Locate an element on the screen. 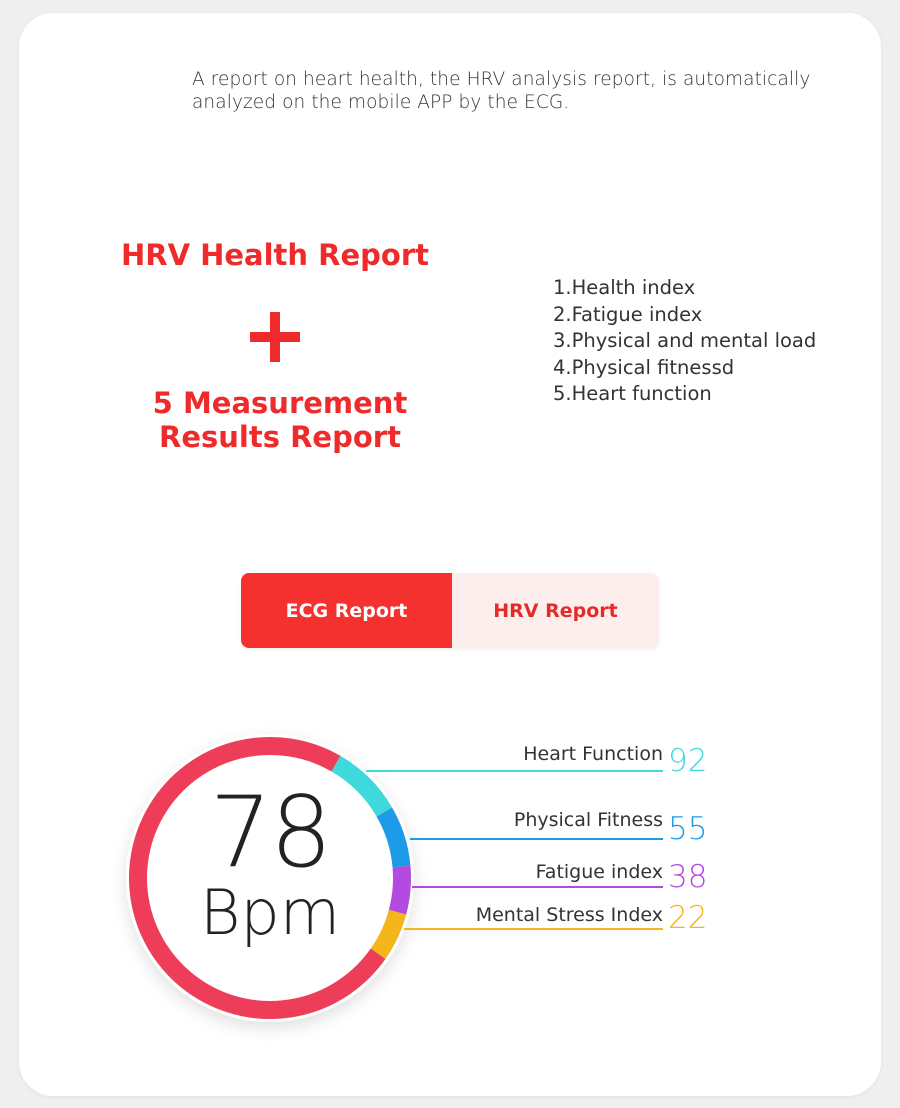 This screenshot has height=1108, width=900. metric-label-physical-fitness: Physical Fitness is located at coordinates (588, 820).